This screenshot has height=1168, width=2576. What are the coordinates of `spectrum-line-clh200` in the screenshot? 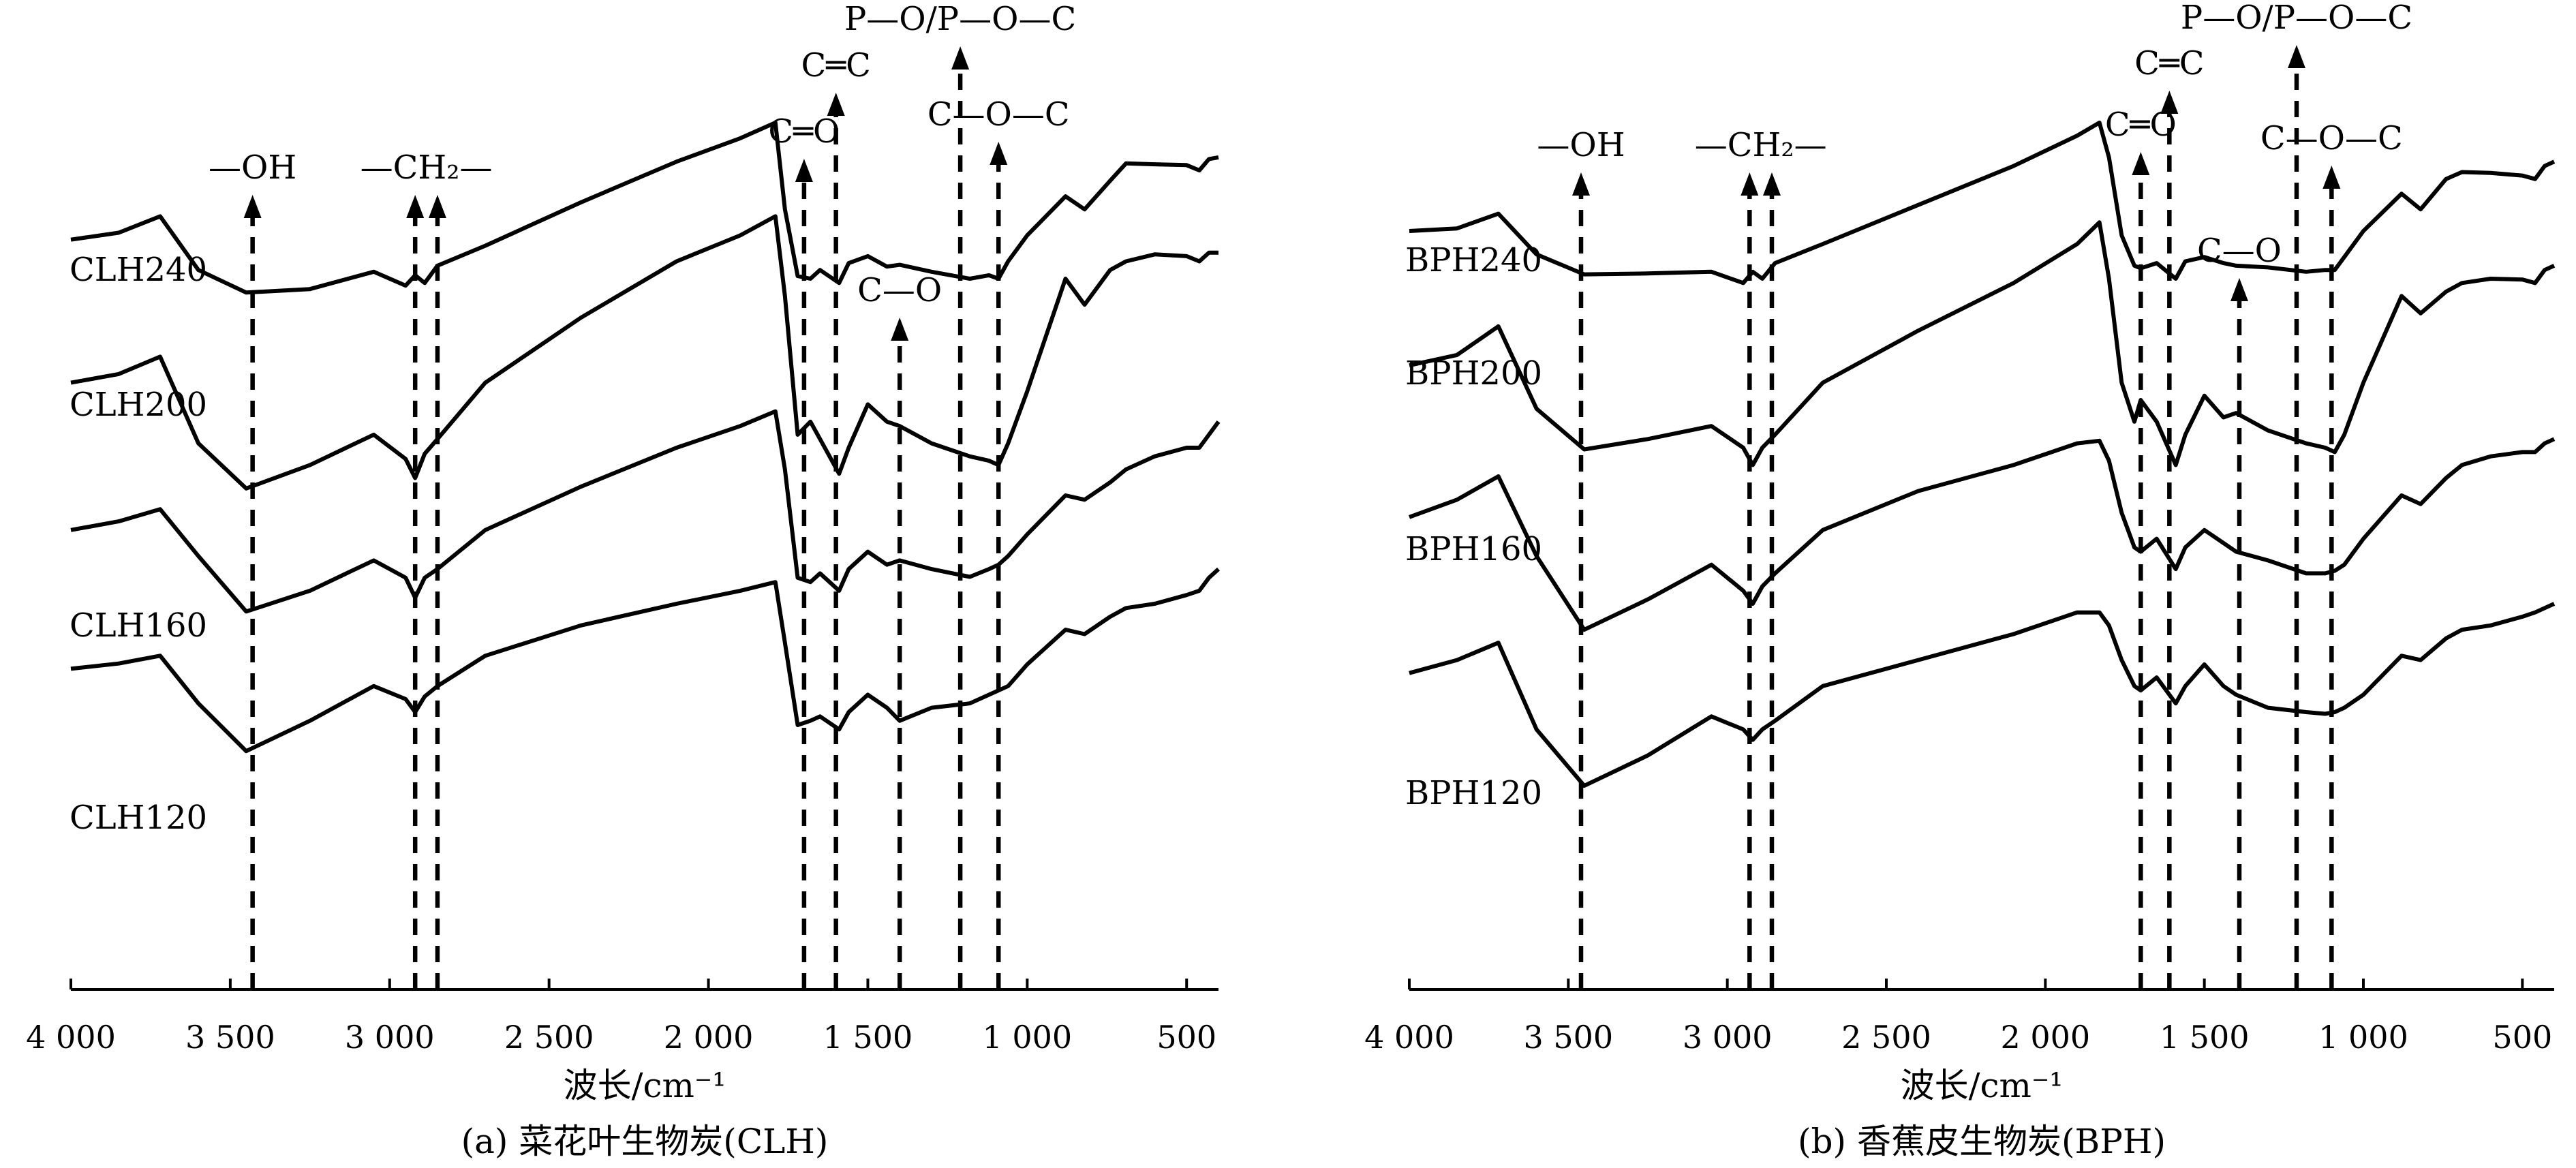 It's located at (644, 352).